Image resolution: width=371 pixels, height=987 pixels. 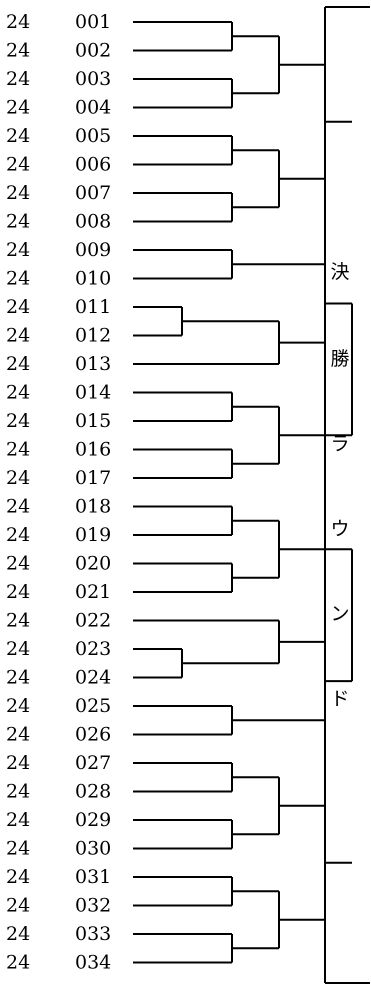 What do you see at coordinates (58, 906) in the screenshot?
I see `entry-row: 24 032` at bounding box center [58, 906].